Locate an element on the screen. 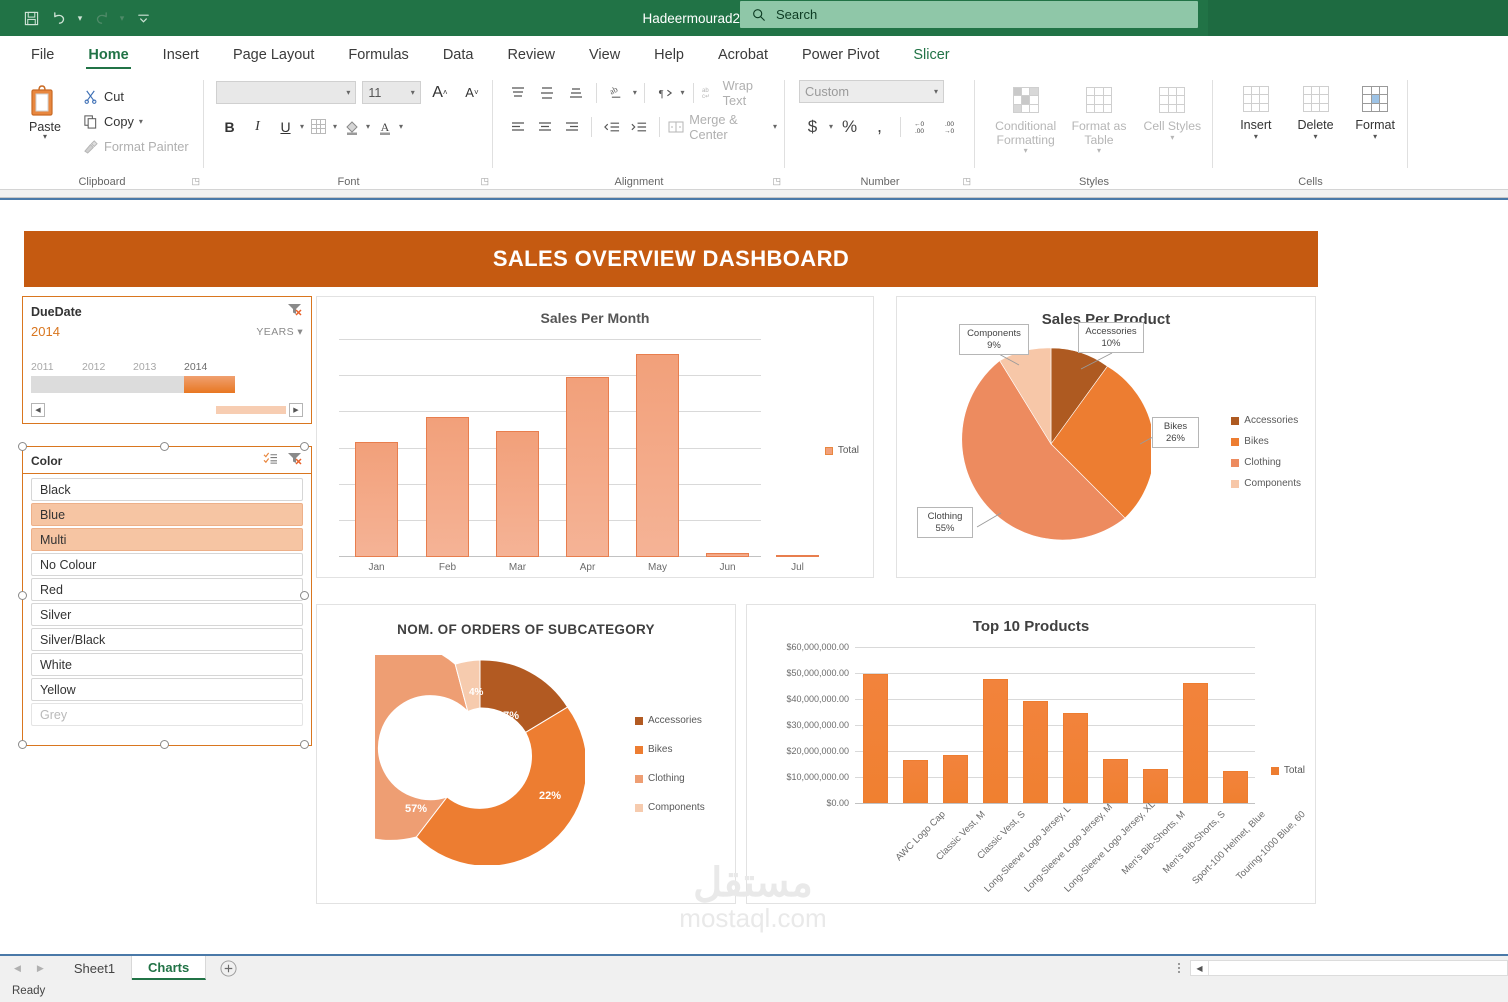 The image size is (1508, 1002). number-dialog-launcher: ◳ is located at coordinates (966, 181).